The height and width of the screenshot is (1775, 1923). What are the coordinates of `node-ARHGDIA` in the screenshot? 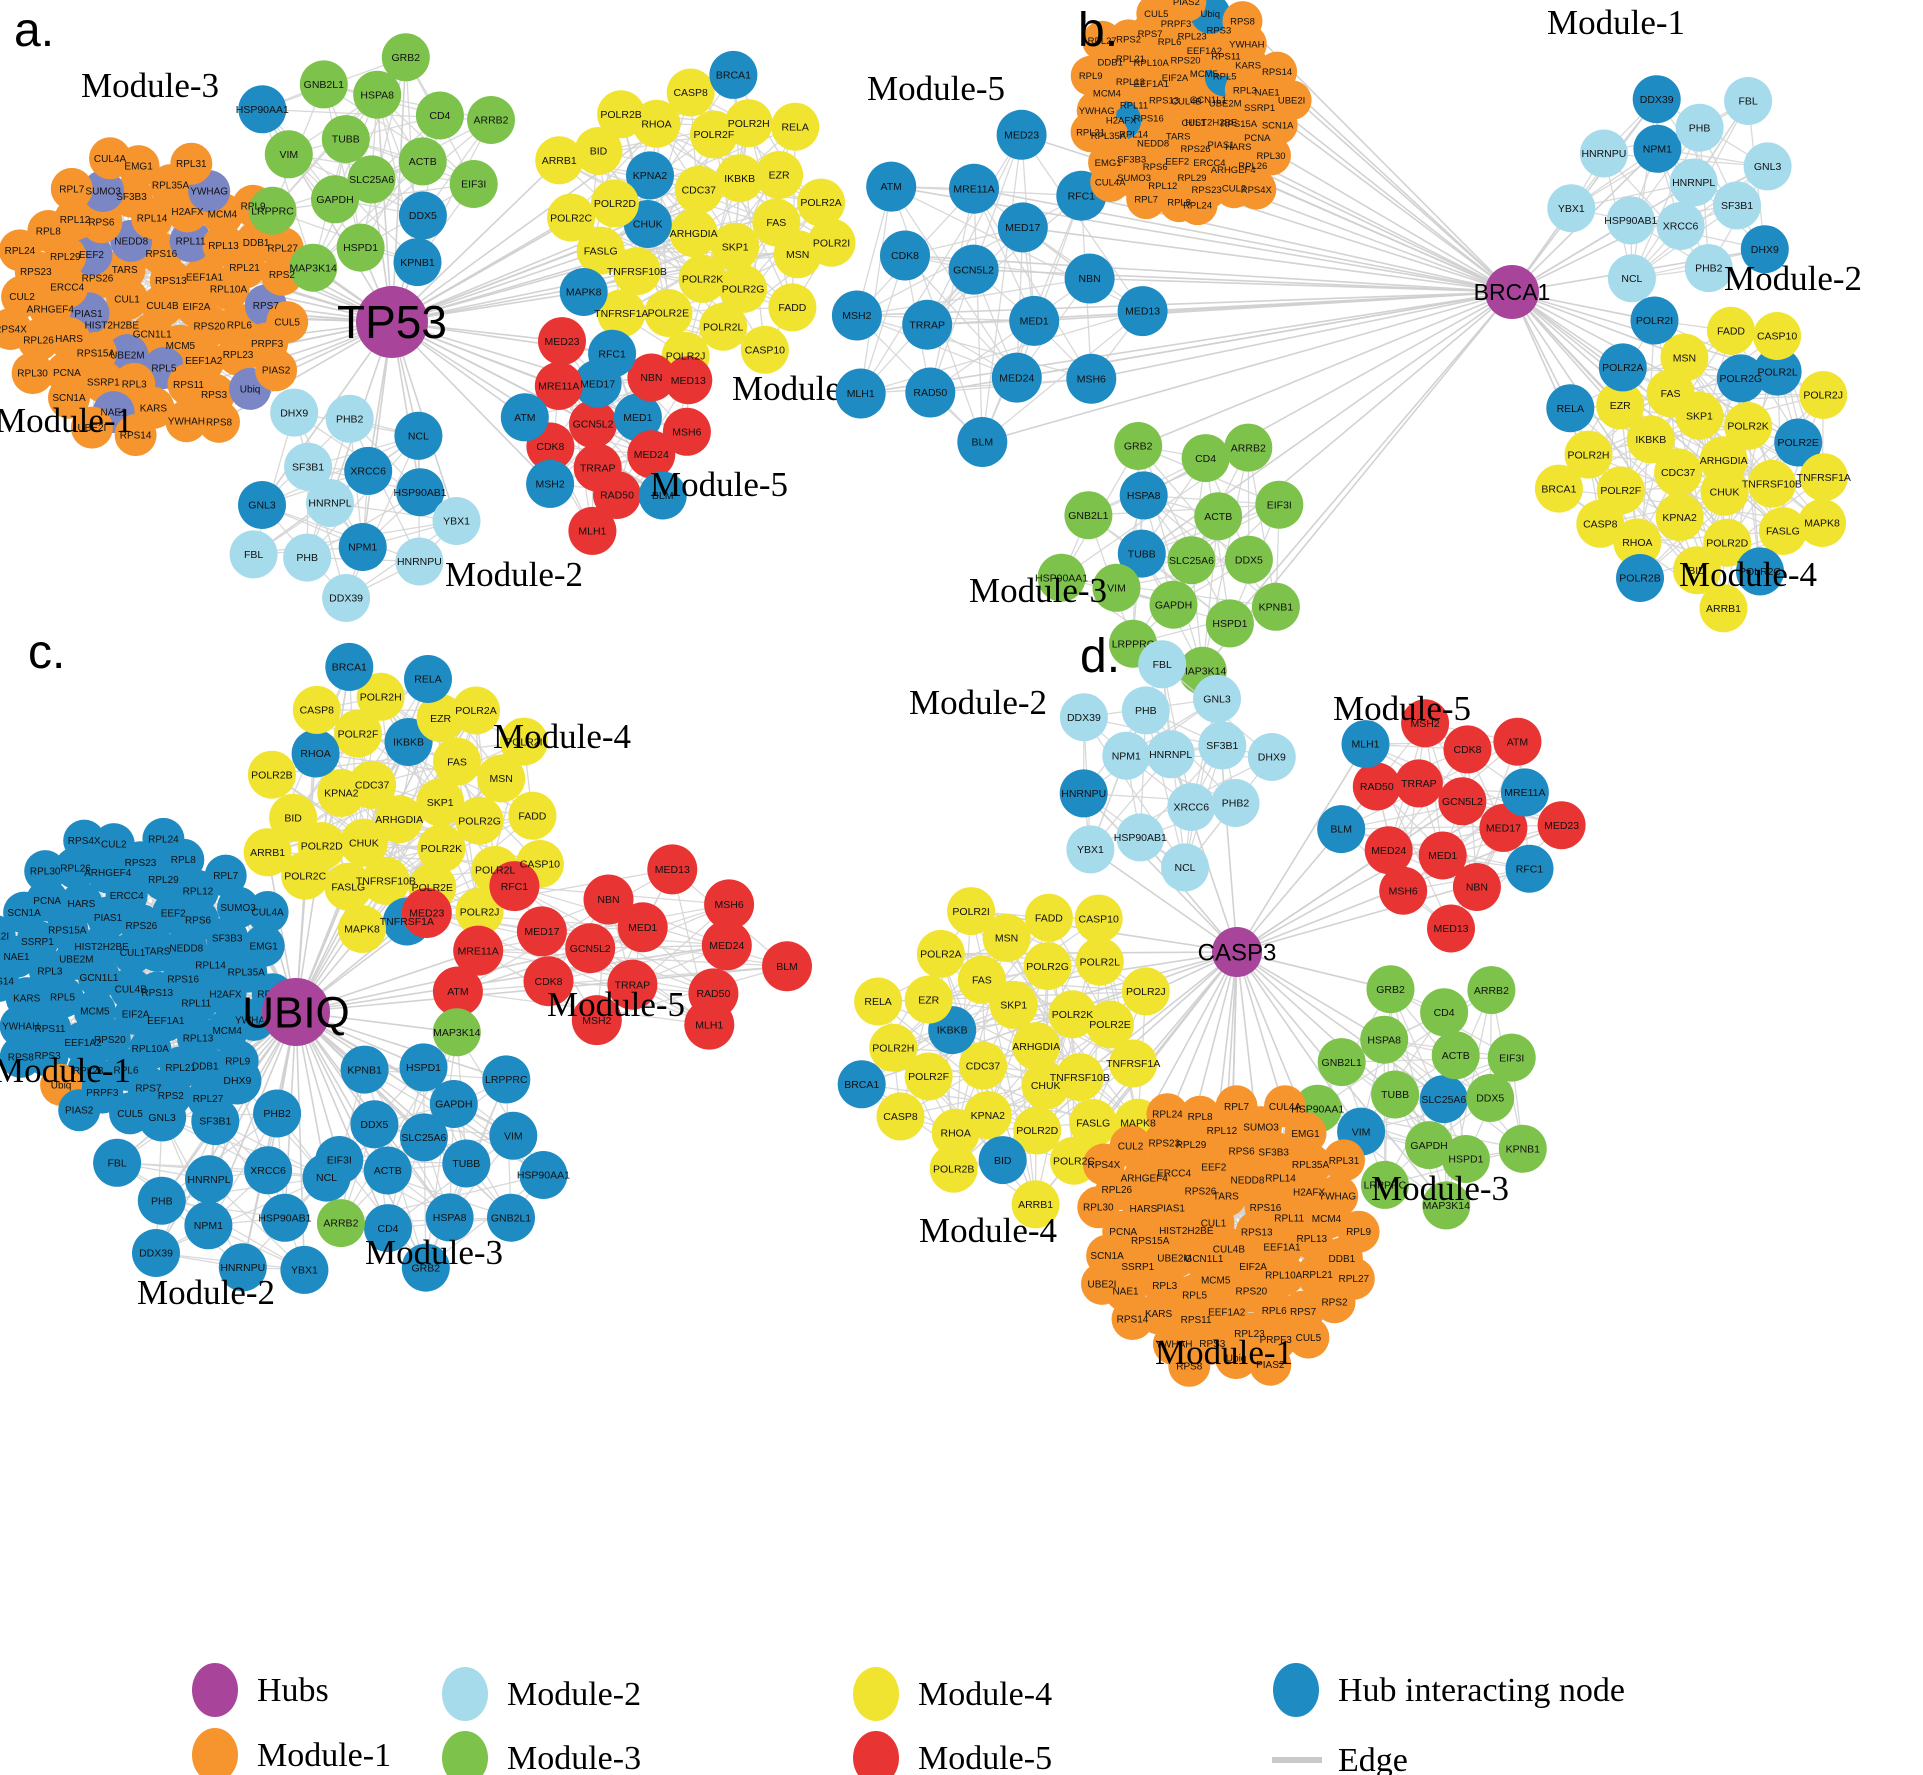 It's located at (1036, 1046).